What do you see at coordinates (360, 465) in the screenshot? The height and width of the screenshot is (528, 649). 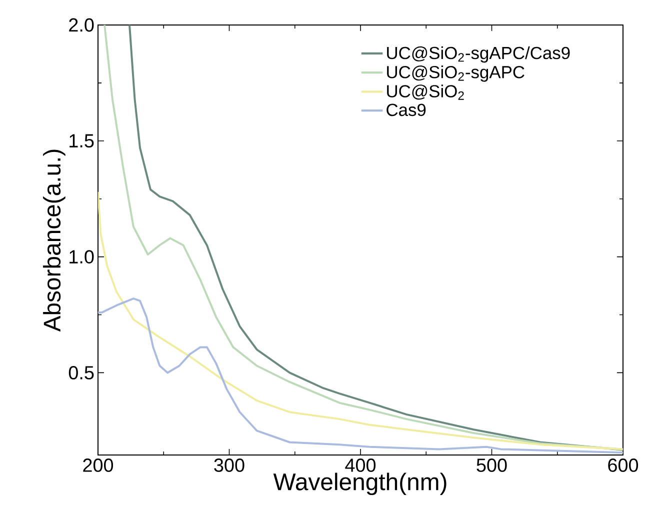 I see `x-tick-label: 400` at bounding box center [360, 465].